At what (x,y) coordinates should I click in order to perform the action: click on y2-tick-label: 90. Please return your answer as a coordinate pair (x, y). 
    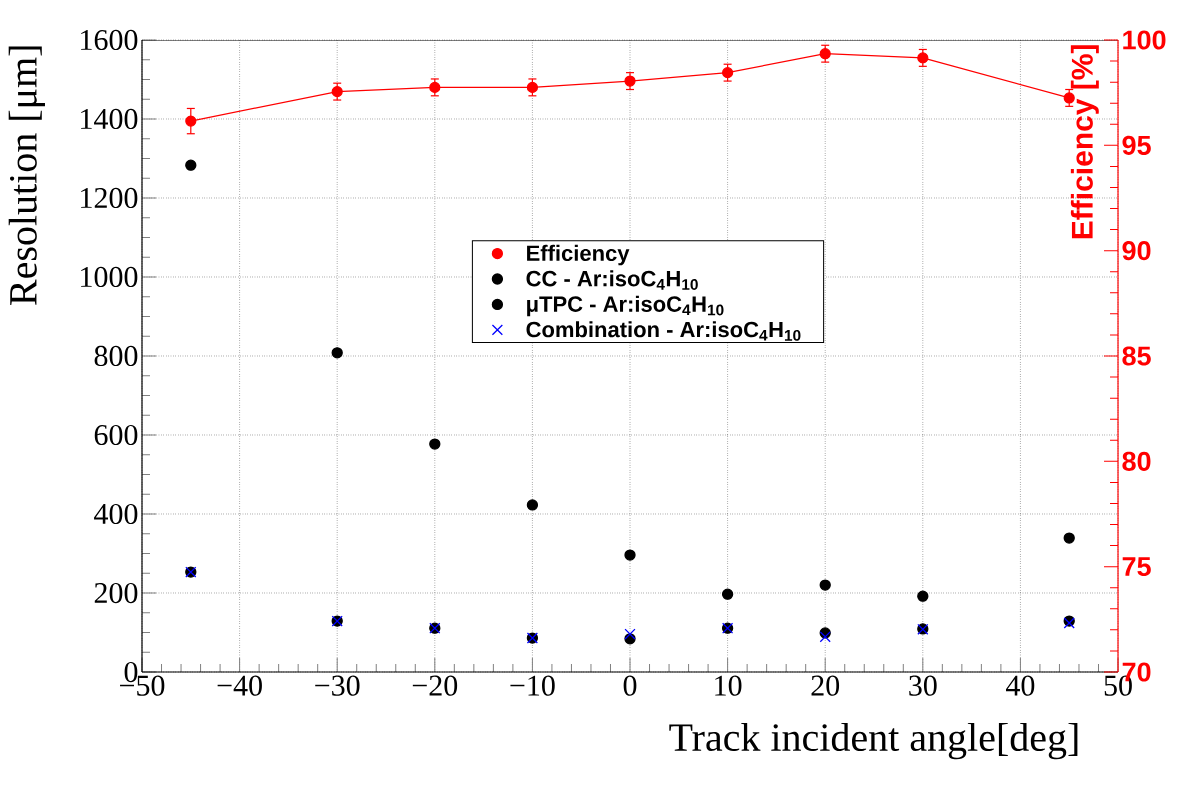
    Looking at the image, I should click on (1136, 251).